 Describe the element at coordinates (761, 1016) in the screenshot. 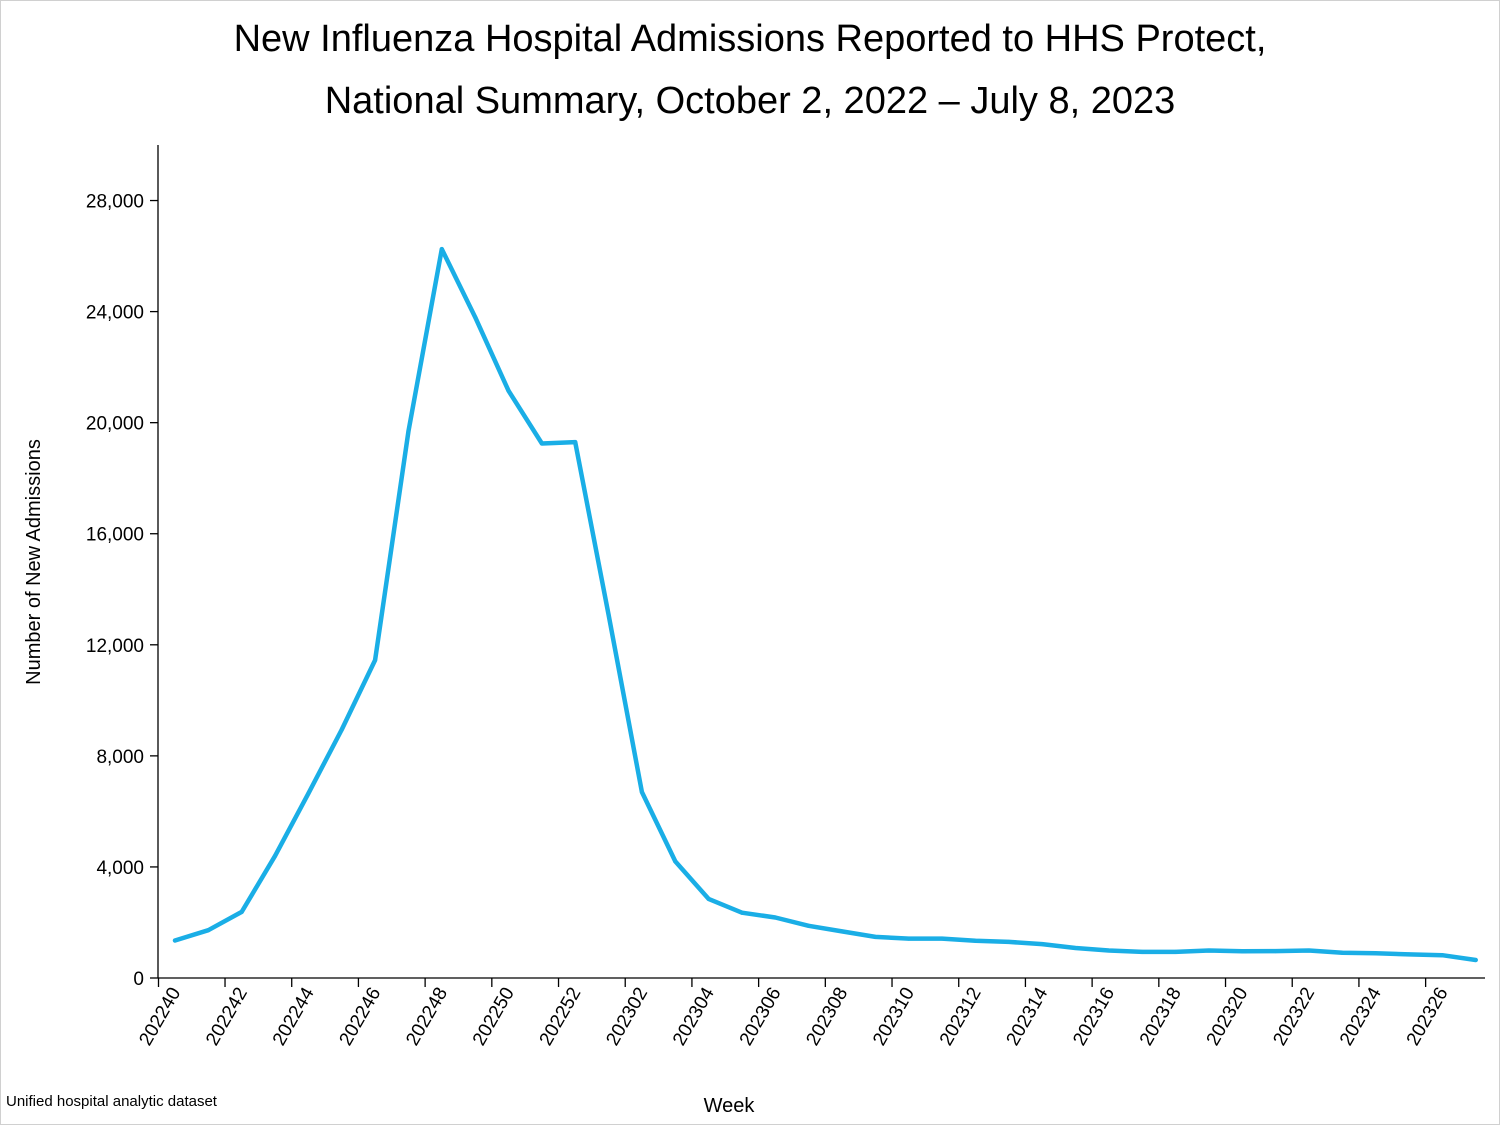

I see `x-tick-label: 202306` at that location.